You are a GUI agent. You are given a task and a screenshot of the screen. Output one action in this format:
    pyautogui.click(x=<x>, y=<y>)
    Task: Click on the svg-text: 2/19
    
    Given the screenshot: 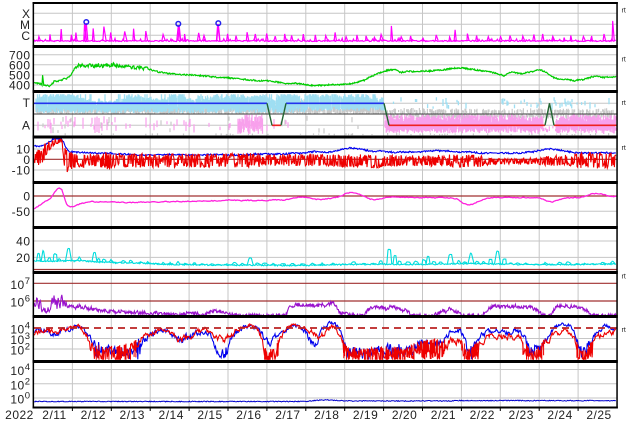 What is the action you would take?
    pyautogui.click(x=365, y=415)
    